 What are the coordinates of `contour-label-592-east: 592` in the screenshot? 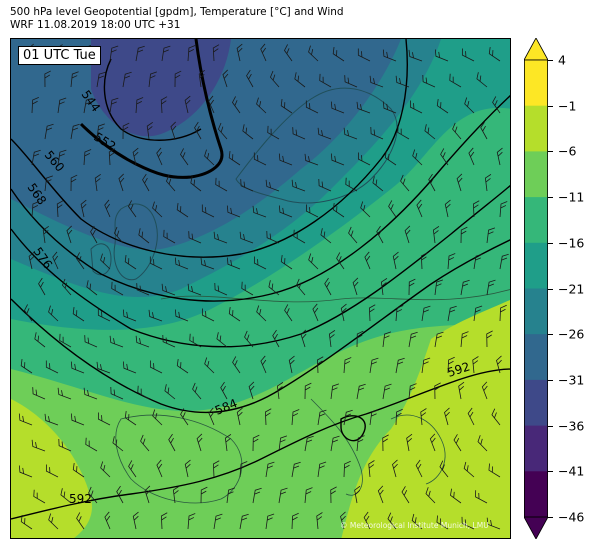 It's located at (459, 369).